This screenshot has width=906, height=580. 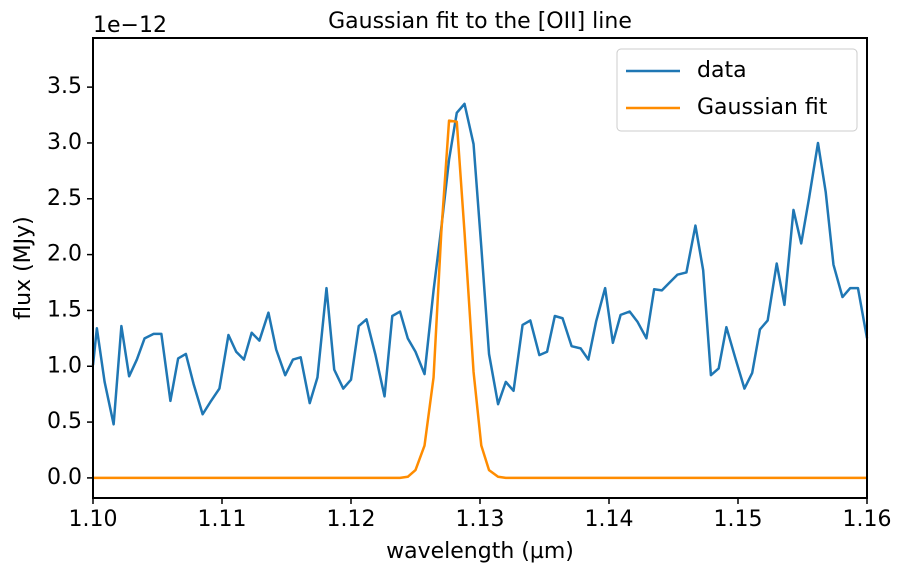 What do you see at coordinates (64, 142) in the screenshot?
I see `y-tick-label: 3.0` at bounding box center [64, 142].